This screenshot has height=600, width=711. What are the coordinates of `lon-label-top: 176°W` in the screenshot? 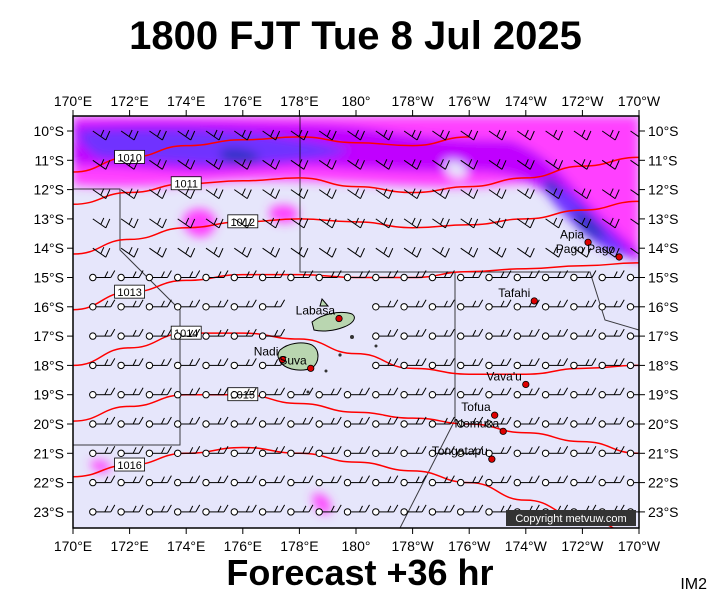 It's located at (469, 101).